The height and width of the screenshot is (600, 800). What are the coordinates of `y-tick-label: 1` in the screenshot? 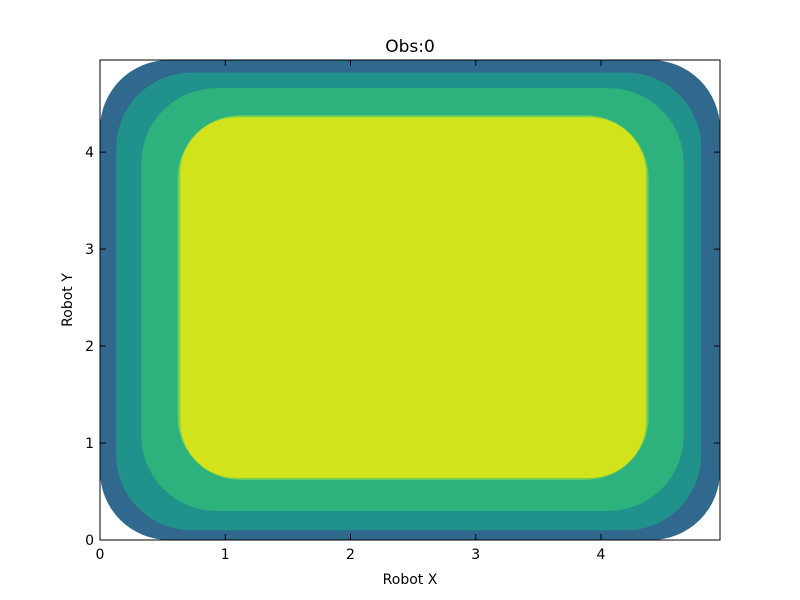 It's located at (89, 444).